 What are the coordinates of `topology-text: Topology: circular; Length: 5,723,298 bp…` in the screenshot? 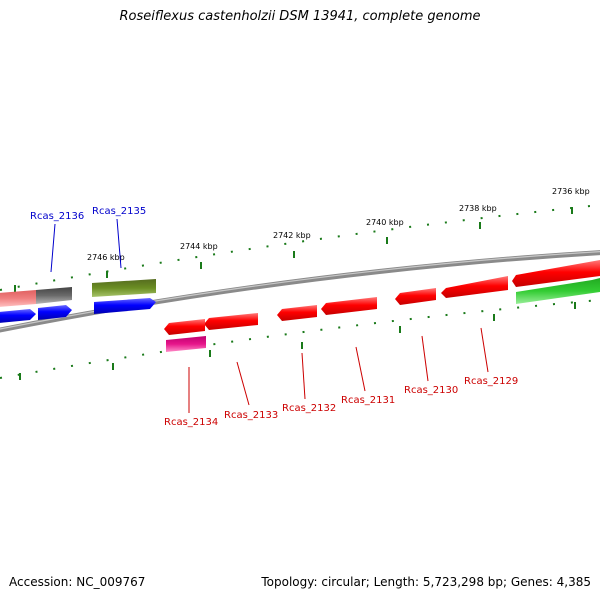 It's located at (426, 582).